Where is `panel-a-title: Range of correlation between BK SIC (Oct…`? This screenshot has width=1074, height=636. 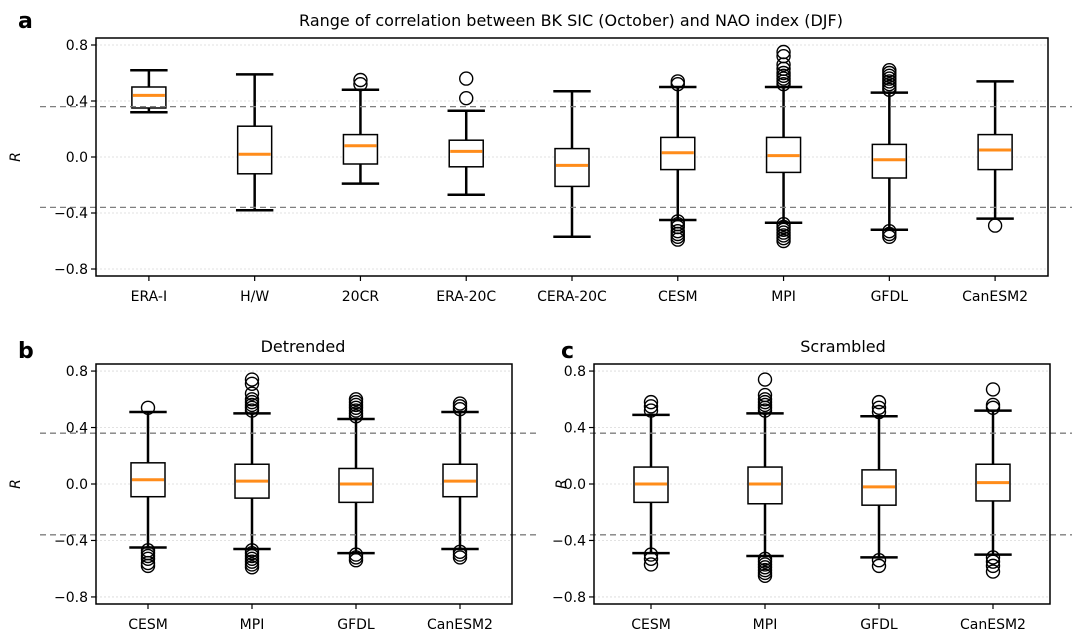 panel-a-title: Range of correlation between BK SIC (Oct… is located at coordinates (571, 20).